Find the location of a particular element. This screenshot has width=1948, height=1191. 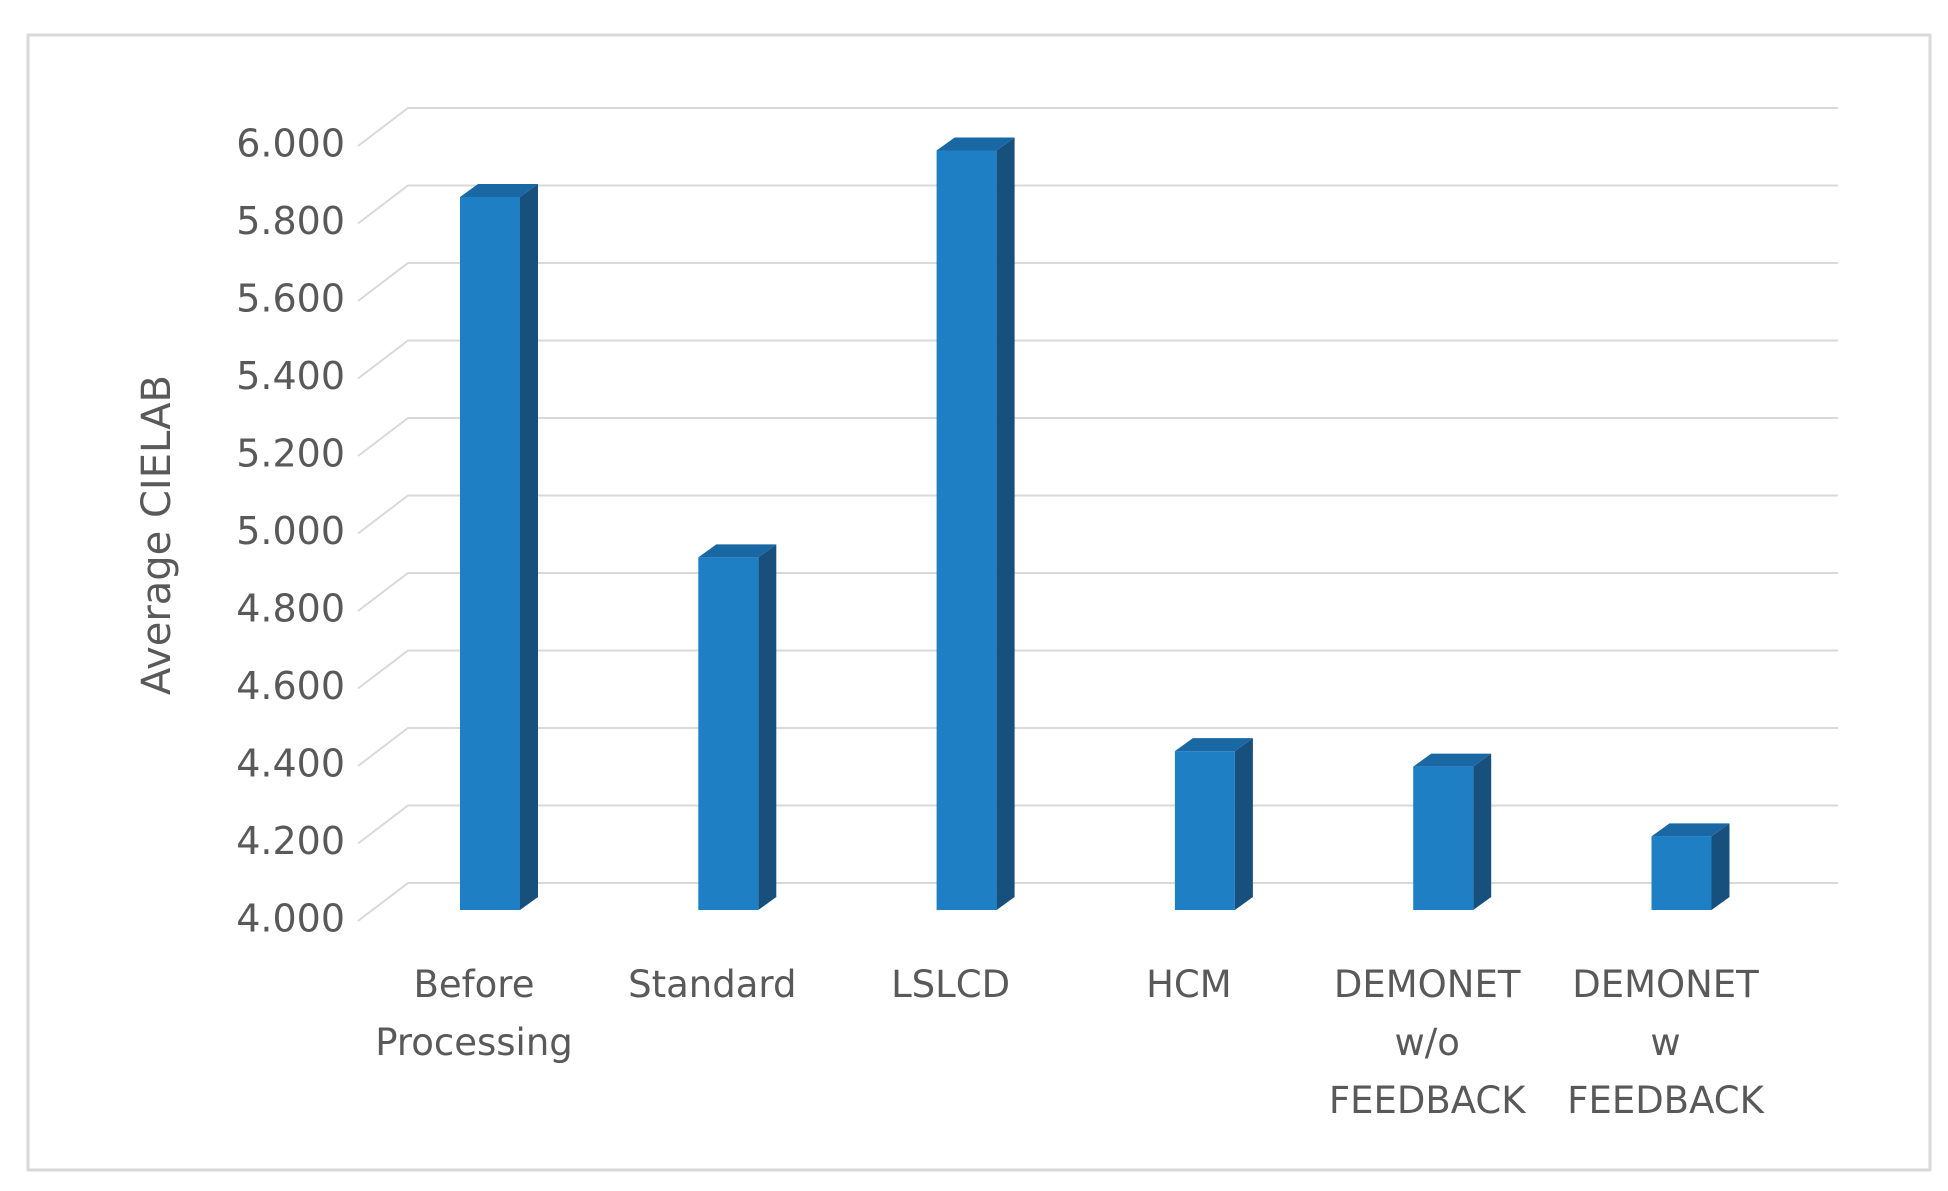

y-tick-label: 4.600 is located at coordinates (290, 686).